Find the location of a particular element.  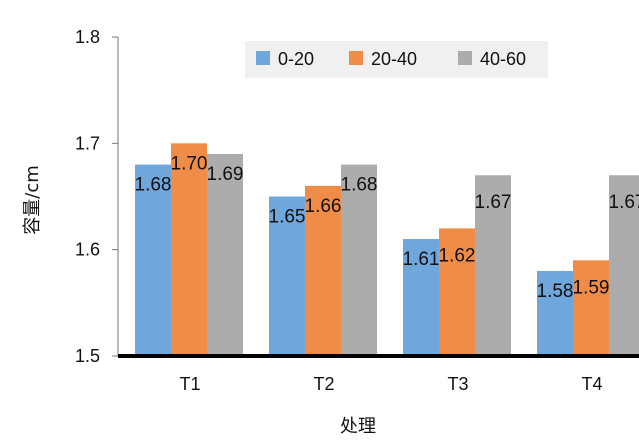

bar-0-20-T2 is located at coordinates (287, 276).